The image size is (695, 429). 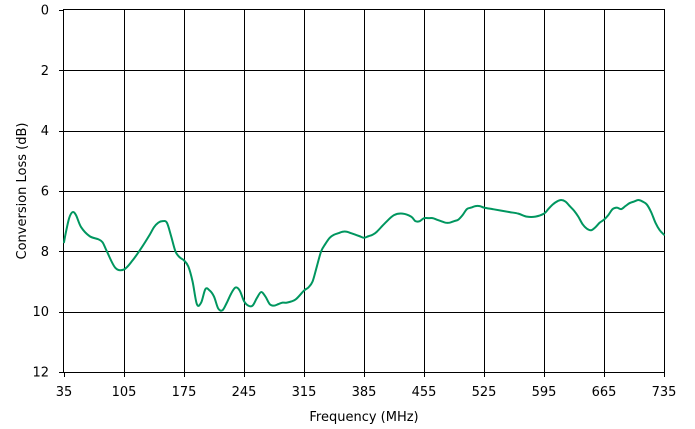 I want to click on x-tick-label: 35, so click(x=64, y=392).